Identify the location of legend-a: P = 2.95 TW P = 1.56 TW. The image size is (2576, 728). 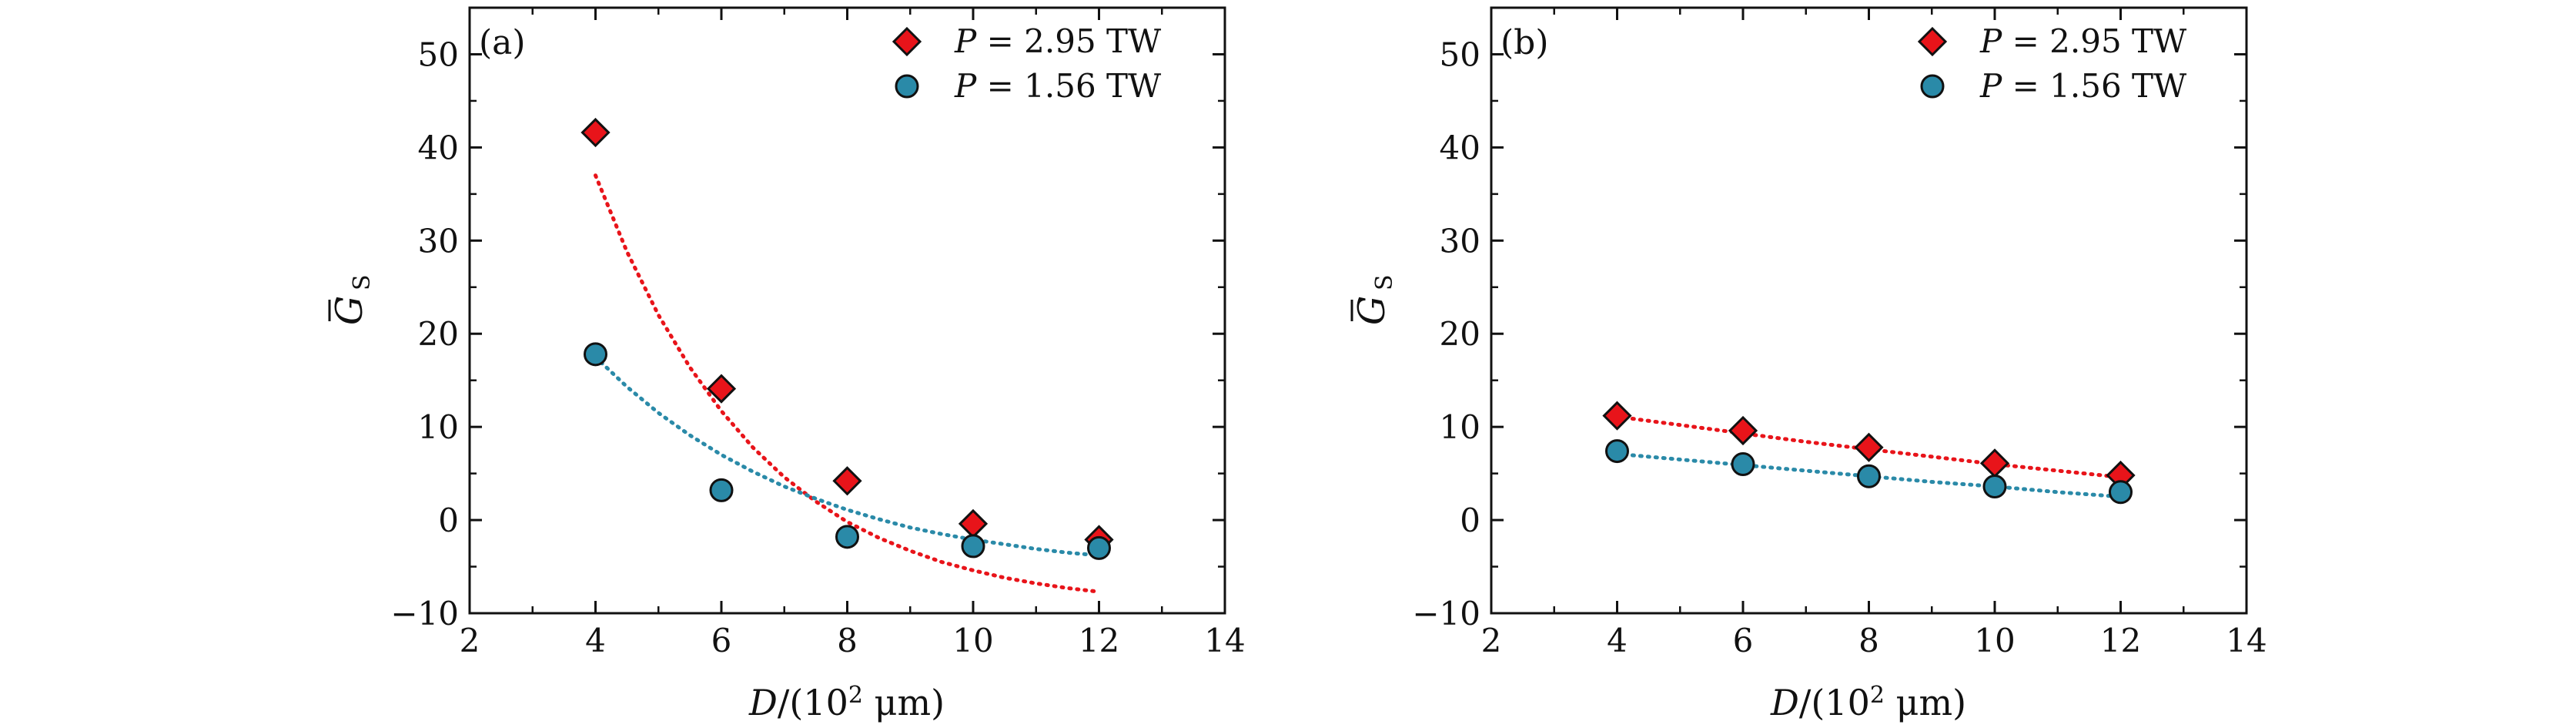
(1027, 63).